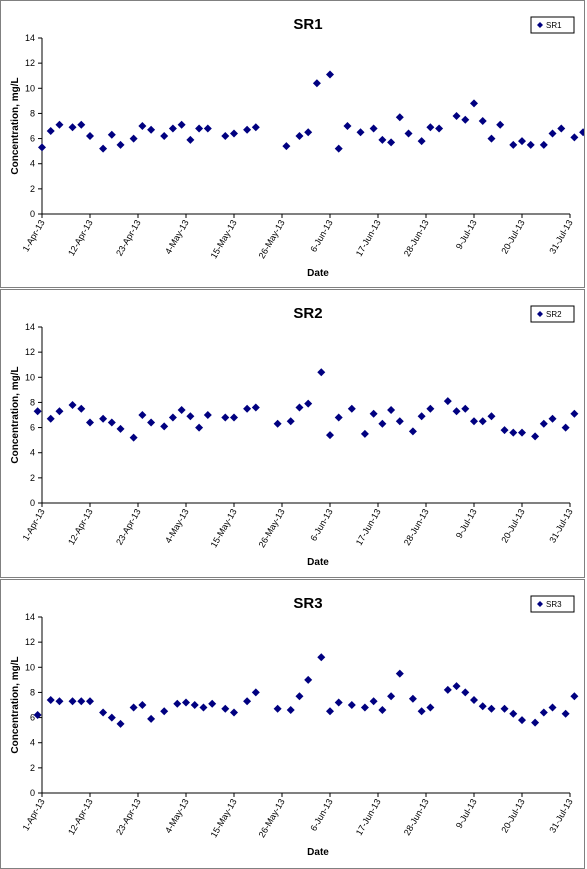 The width and height of the screenshot is (587, 869). What do you see at coordinates (32, 113) in the screenshot?
I see `y-tick-label: 8` at bounding box center [32, 113].